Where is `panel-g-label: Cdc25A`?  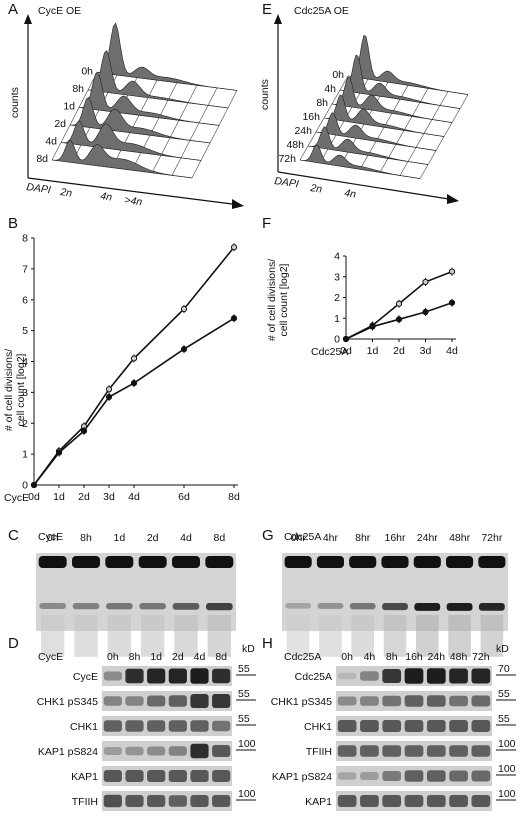
panel-g-label: Cdc25A is located at coordinates (302, 537).